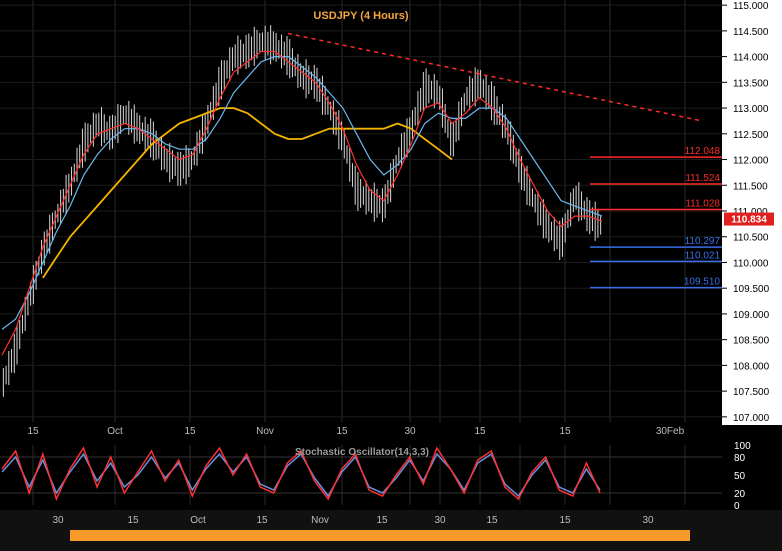 This screenshot has width=782, height=551. What do you see at coordinates (751, 418) in the screenshot?
I see `price-tick-label: 107.000` at bounding box center [751, 418].